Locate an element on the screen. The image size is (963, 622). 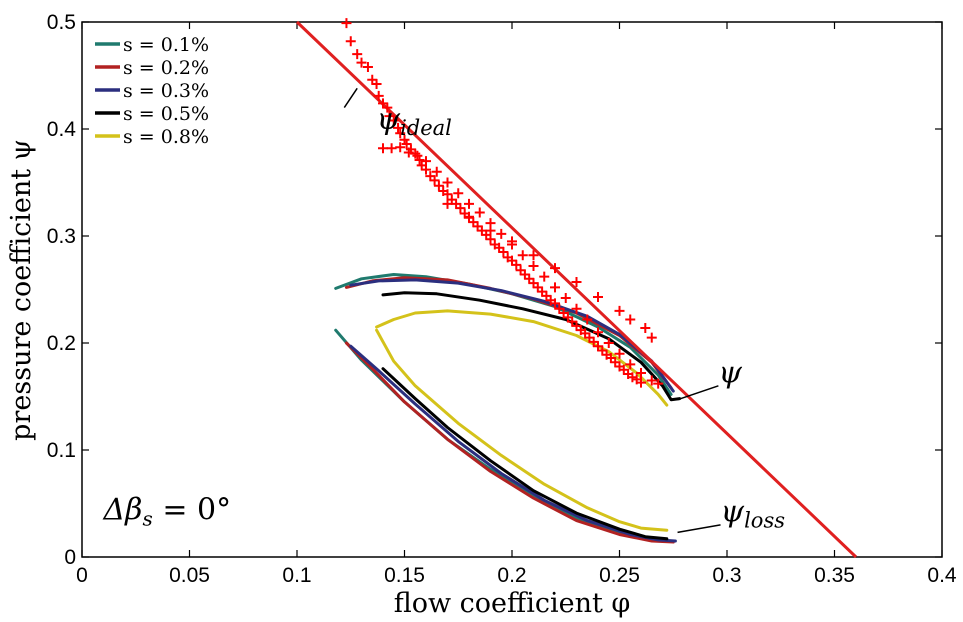
x-tick-label: 0.3 is located at coordinates (726, 575).